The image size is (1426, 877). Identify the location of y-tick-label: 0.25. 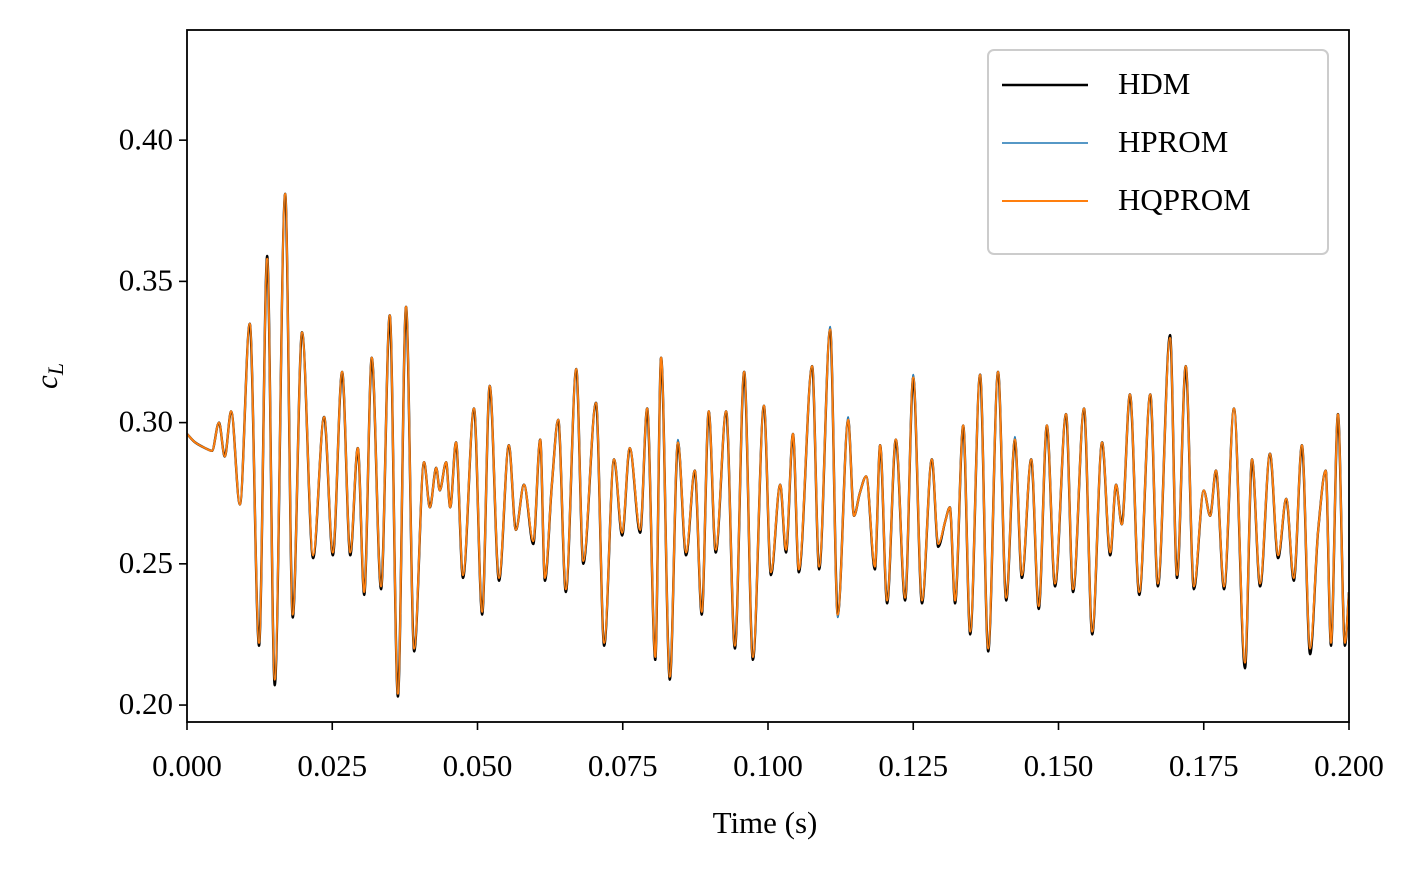
(146, 562).